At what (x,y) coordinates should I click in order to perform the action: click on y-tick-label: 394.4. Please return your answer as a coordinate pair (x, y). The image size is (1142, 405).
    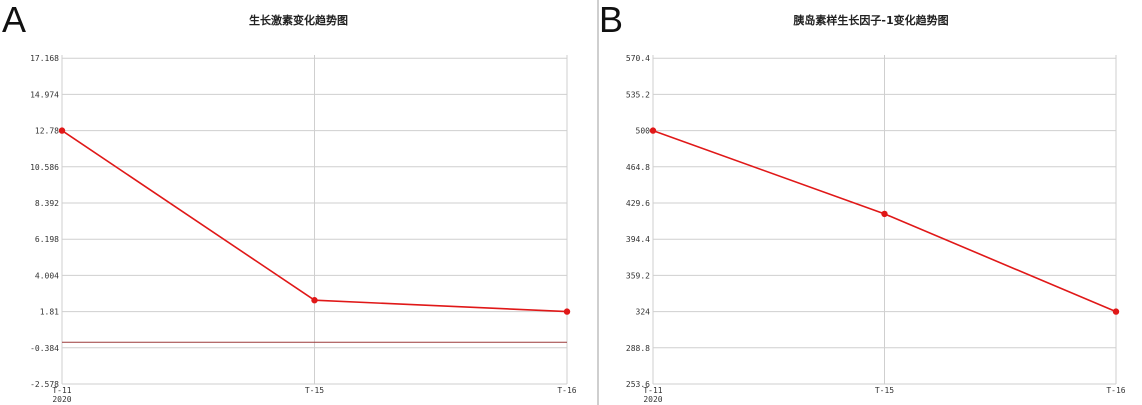
    Looking at the image, I should click on (638, 239).